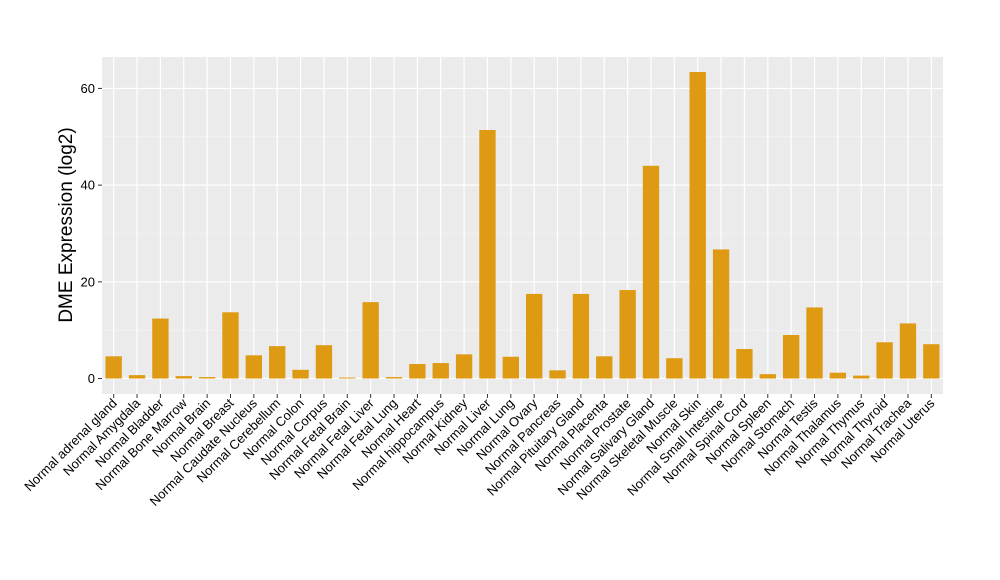  What do you see at coordinates (91, 378) in the screenshot?
I see `y-tick-label: 0` at bounding box center [91, 378].